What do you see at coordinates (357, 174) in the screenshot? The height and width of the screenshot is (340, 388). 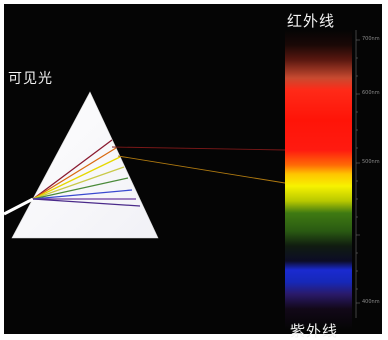 I see `wavelength-scale` at bounding box center [357, 174].